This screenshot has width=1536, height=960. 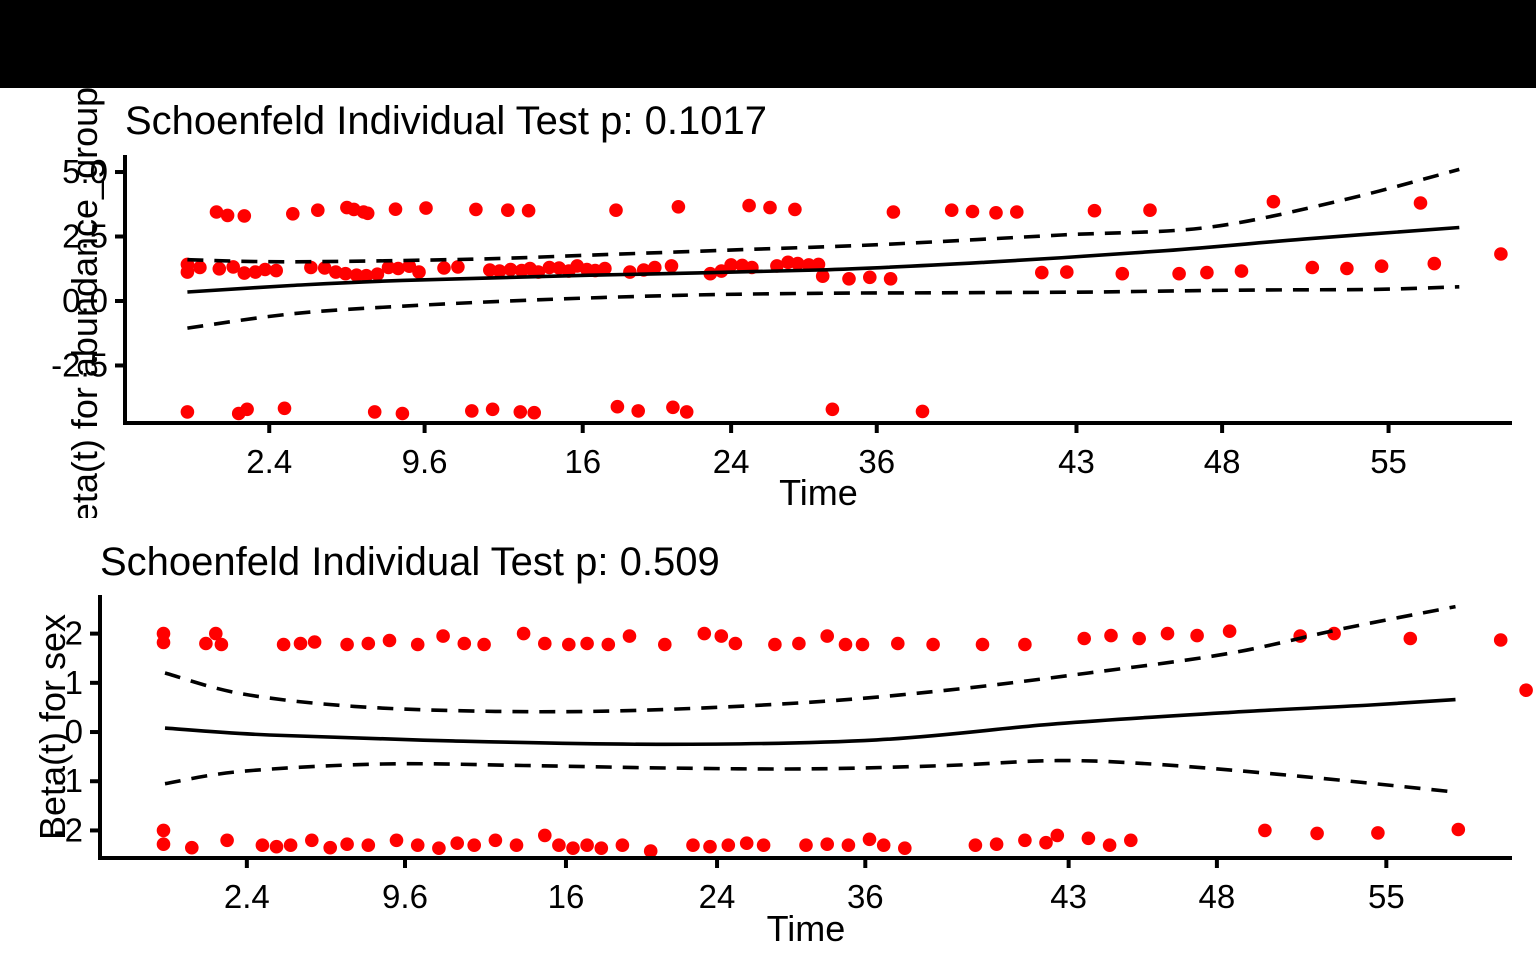 I want to click on chart1-y-axis-label-box: Beta(t) for abundance_group, so click(x=85, y=303).